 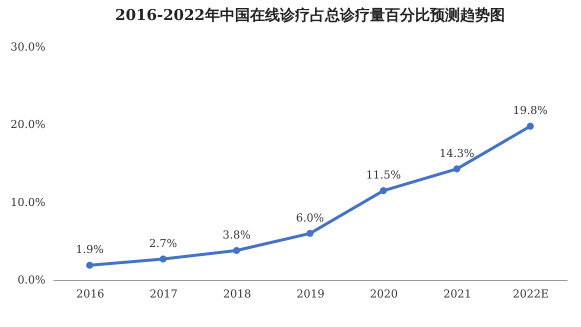 I want to click on x-tick-label: 2020, so click(x=384, y=294).